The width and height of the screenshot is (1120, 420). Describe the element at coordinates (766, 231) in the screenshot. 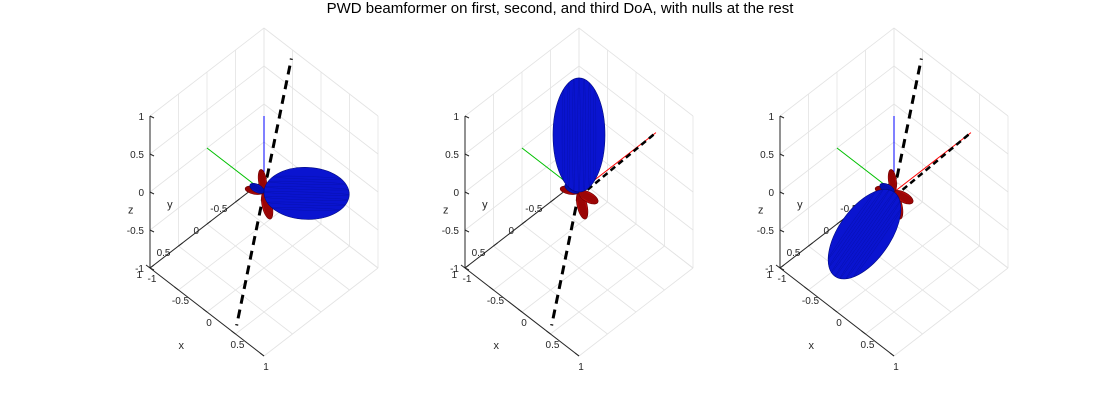

I see `z-tick-label: -0.5` at that location.